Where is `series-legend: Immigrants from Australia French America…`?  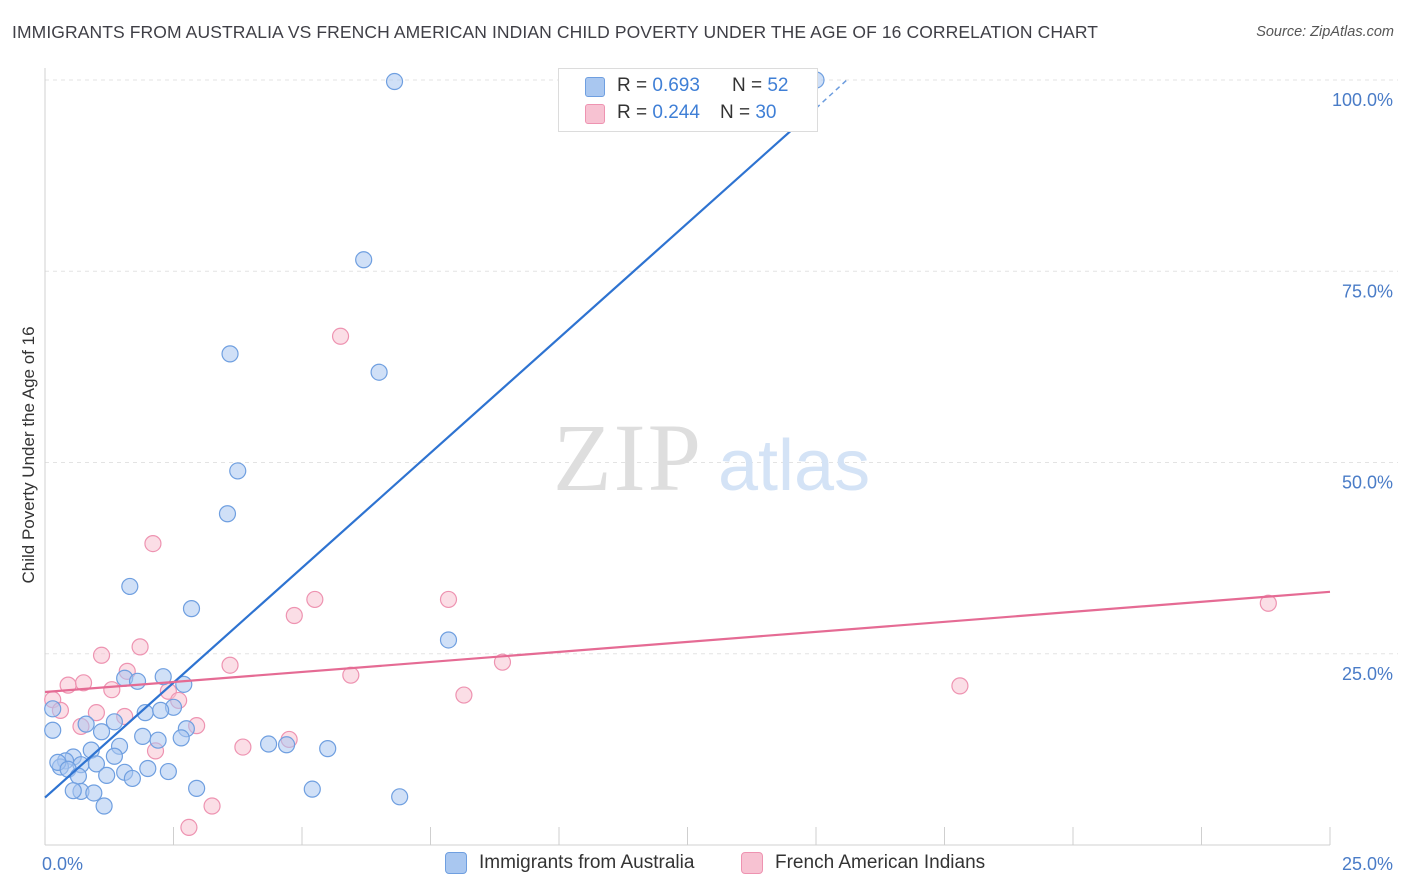 series-legend: Immigrants from Australia French America… is located at coordinates (703, 865).